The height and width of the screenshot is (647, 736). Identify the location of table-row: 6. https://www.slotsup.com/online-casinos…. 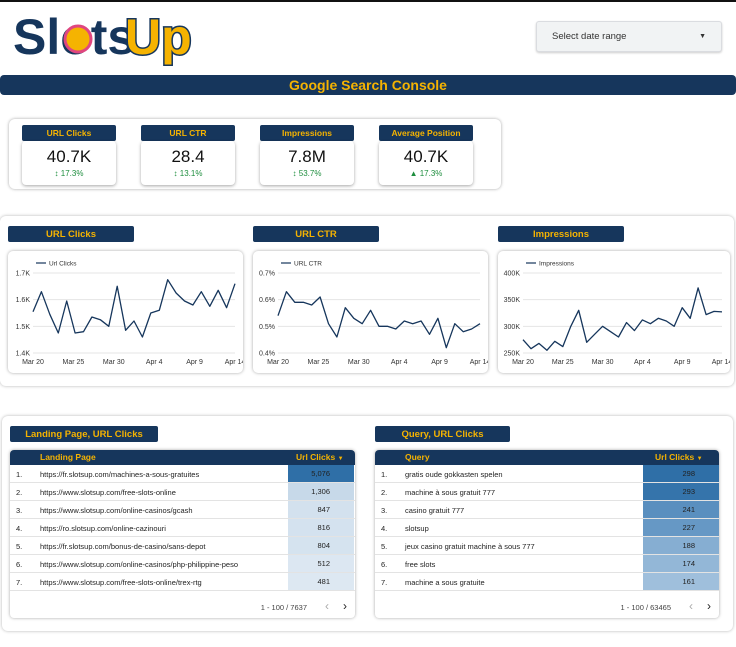
(182, 564).